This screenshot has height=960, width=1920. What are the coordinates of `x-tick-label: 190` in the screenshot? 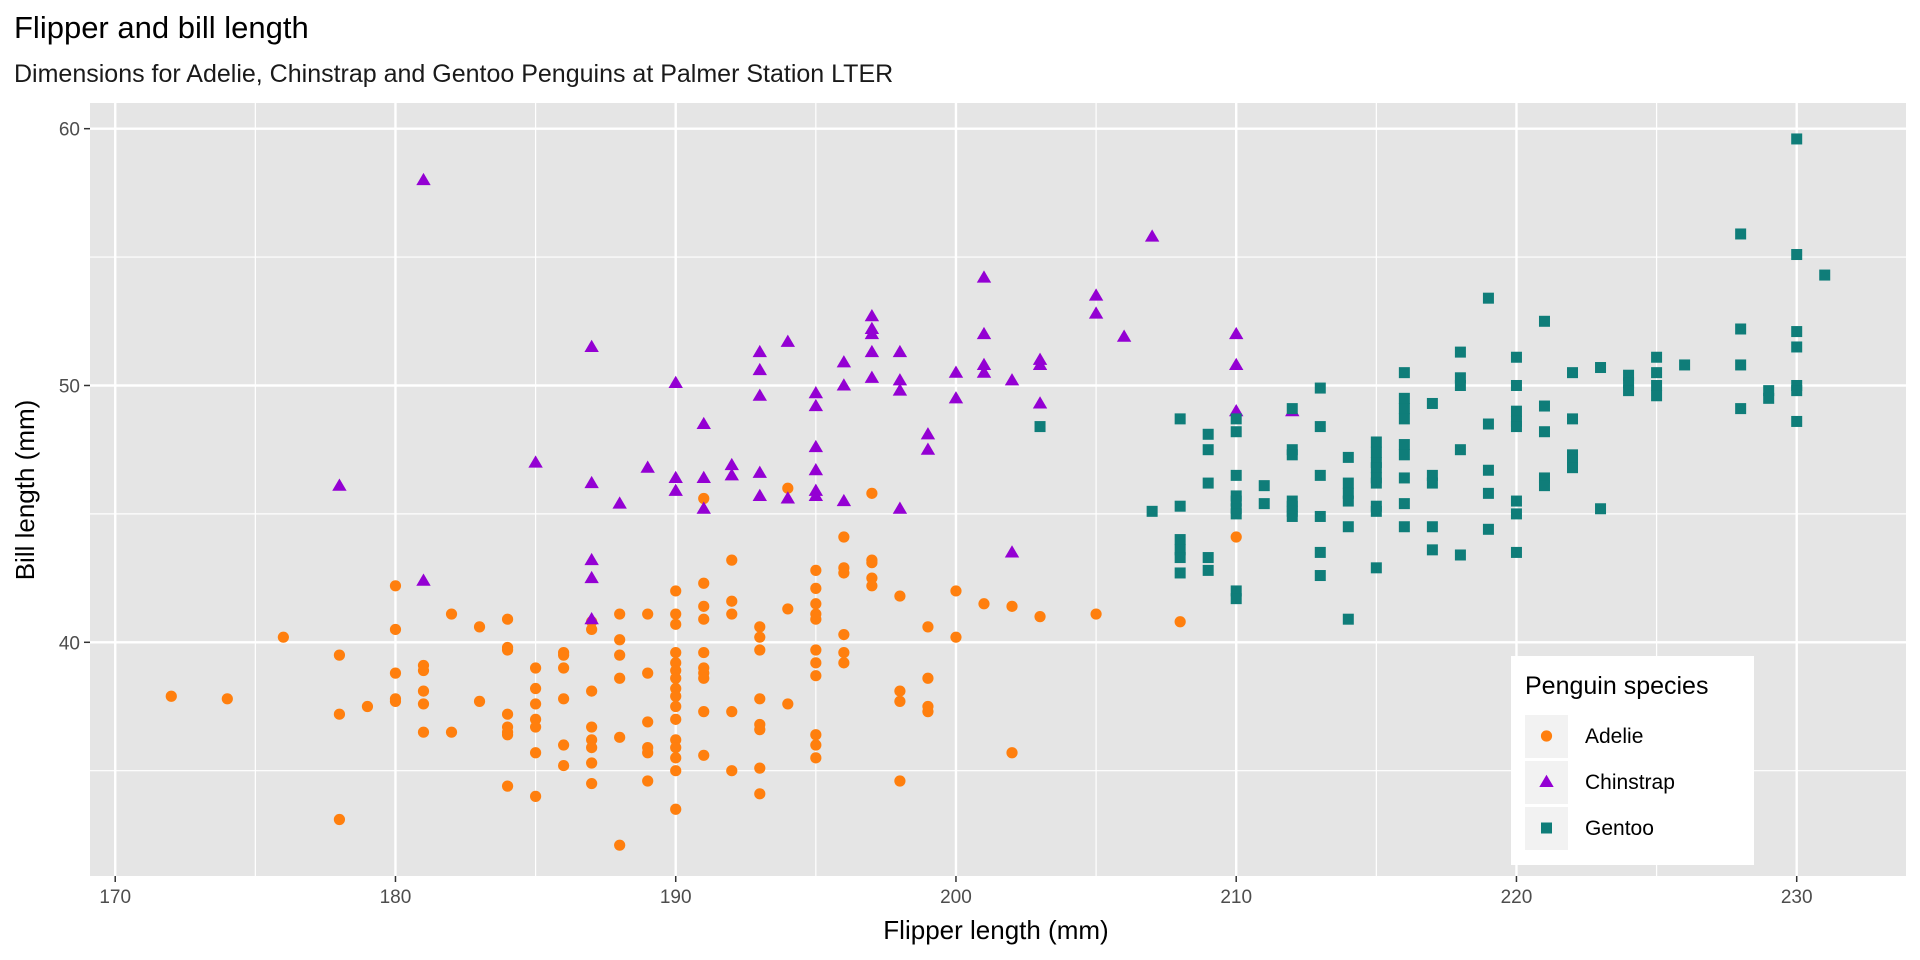 It's located at (676, 897).